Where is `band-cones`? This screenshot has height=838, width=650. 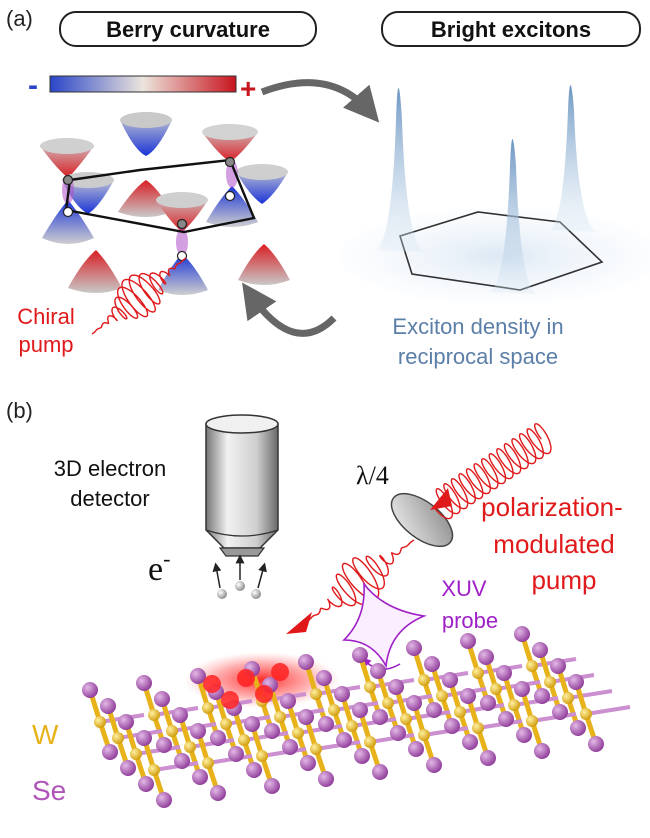
band-cones is located at coordinates (165, 203).